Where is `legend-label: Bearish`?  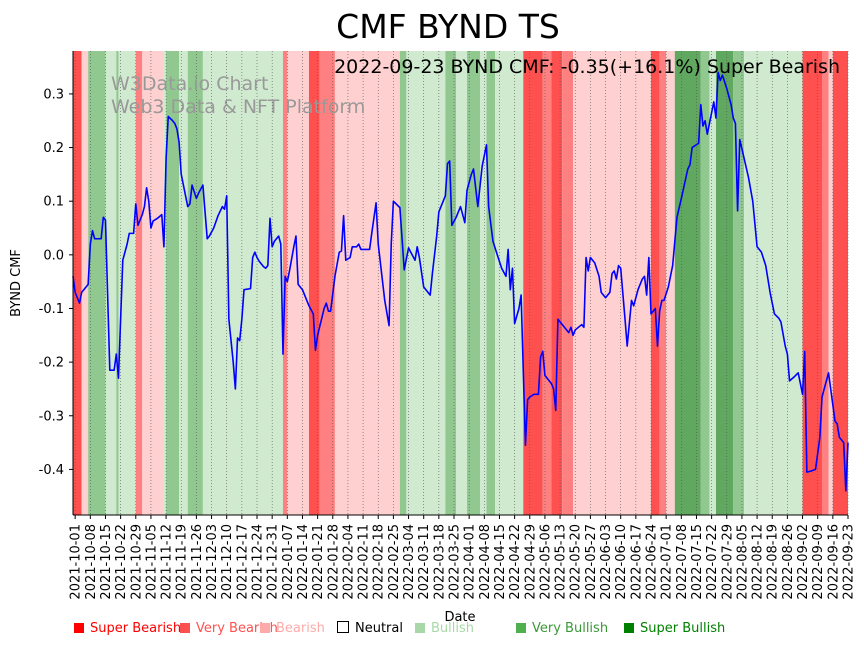 legend-label: Bearish is located at coordinates (300, 628).